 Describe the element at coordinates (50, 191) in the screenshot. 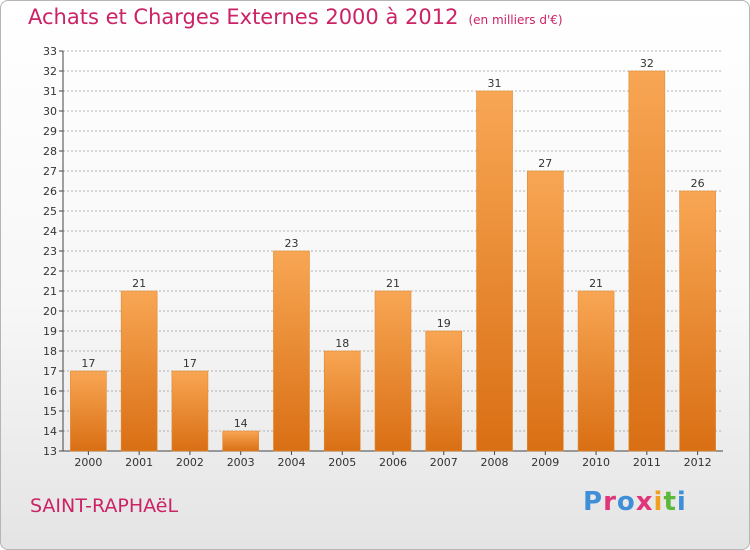

I see `y-tick-label: 26` at that location.